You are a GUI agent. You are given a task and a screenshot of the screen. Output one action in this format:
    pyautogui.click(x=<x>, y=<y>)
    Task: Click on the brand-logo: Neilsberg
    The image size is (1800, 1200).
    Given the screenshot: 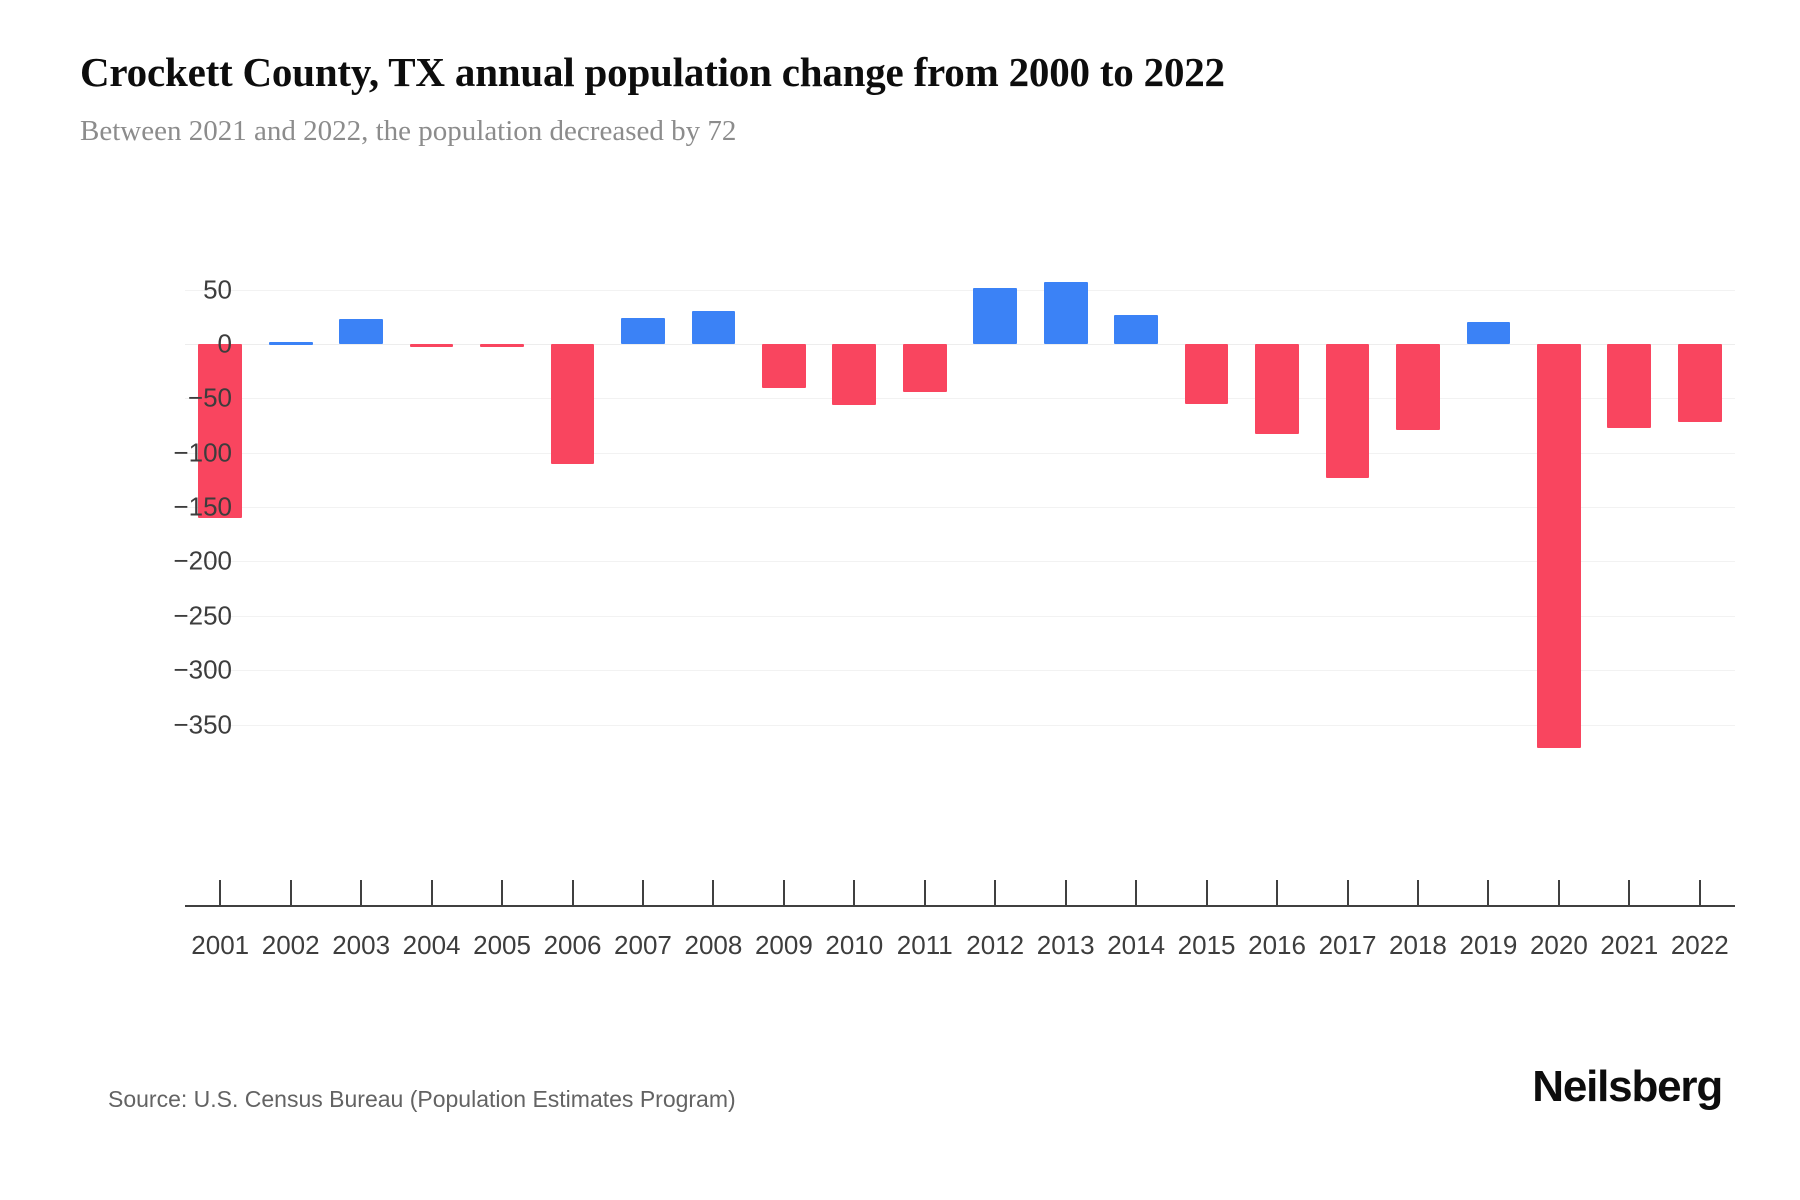 What is the action you would take?
    pyautogui.click(x=1627, y=1086)
    